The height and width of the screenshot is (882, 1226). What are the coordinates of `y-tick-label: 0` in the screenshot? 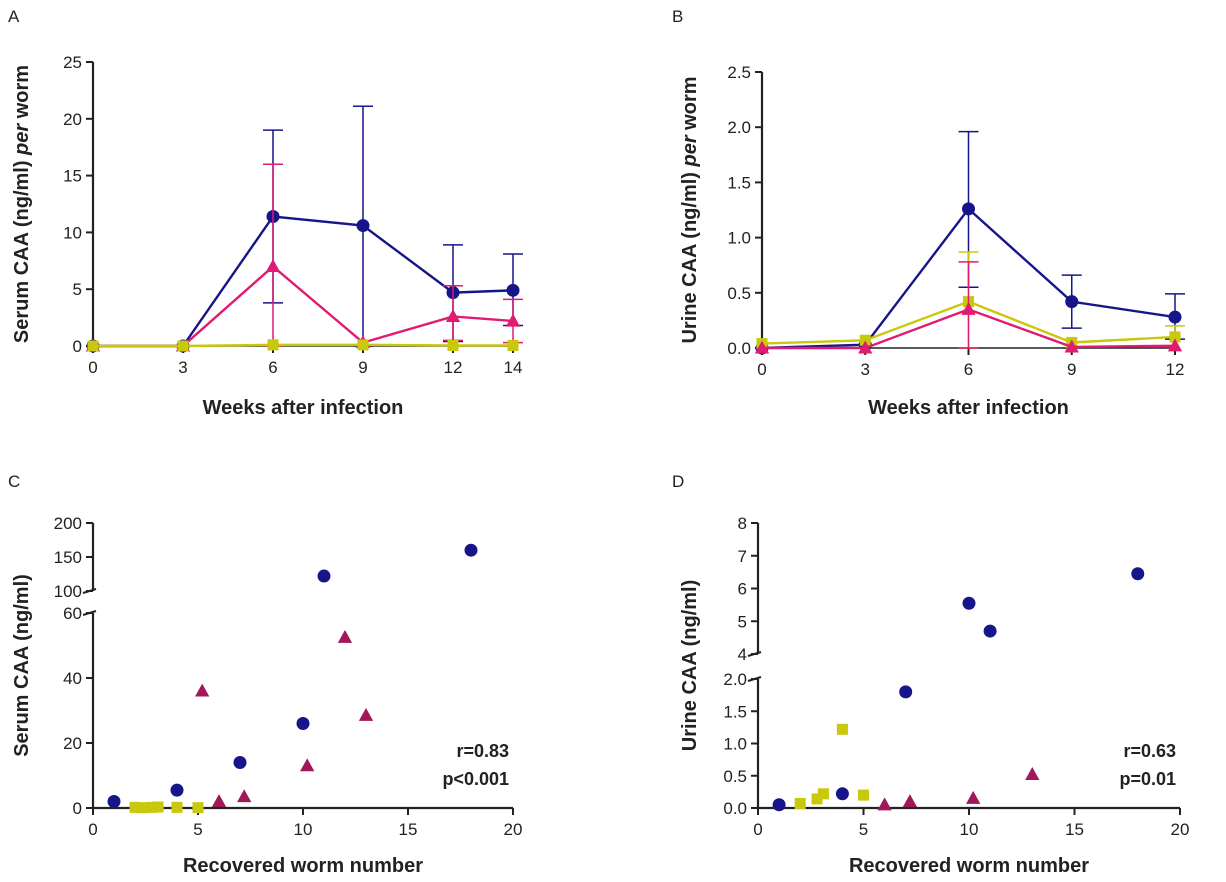 It's located at (77, 346).